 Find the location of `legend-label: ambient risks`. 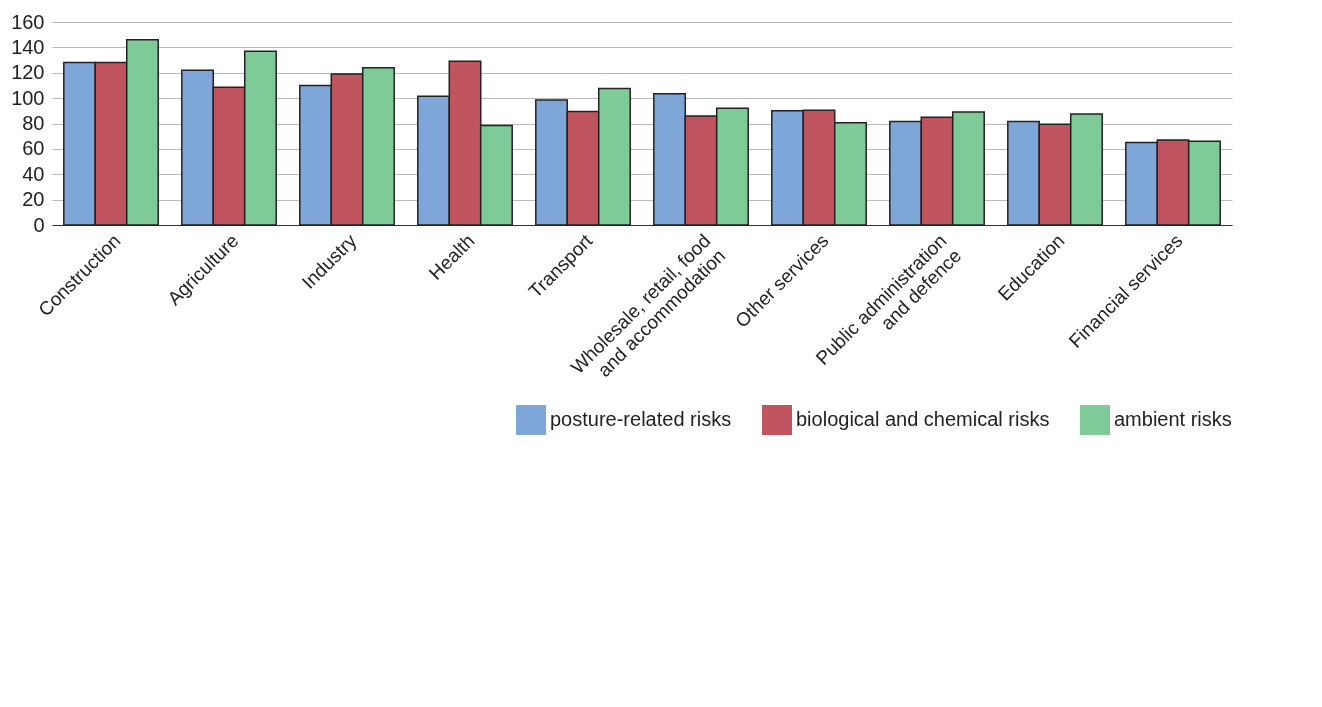

legend-label: ambient risks is located at coordinates (1173, 419).